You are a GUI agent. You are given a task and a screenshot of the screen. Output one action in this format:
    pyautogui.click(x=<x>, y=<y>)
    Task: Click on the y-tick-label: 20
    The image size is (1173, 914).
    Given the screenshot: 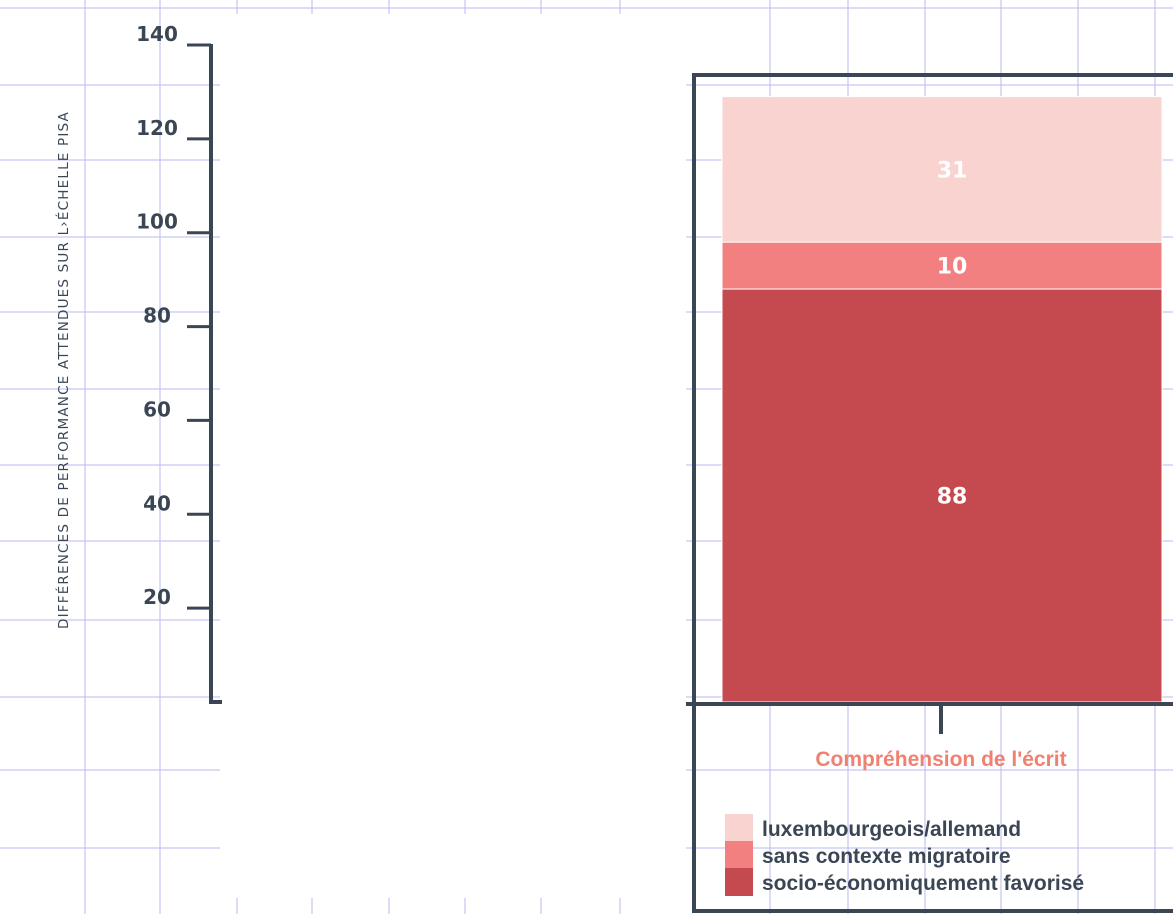 What is the action you would take?
    pyautogui.click(x=157, y=597)
    